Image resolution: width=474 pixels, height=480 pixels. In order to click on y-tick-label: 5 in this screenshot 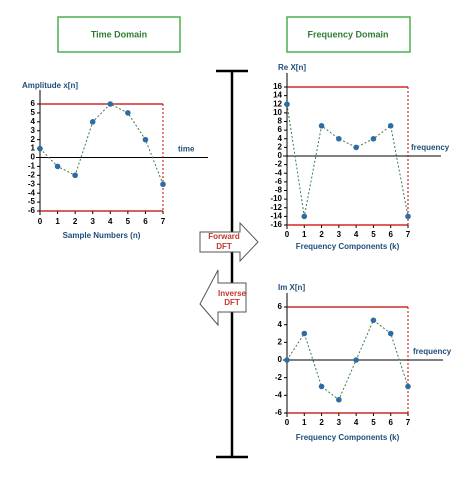, I will do `click(33, 112)`.